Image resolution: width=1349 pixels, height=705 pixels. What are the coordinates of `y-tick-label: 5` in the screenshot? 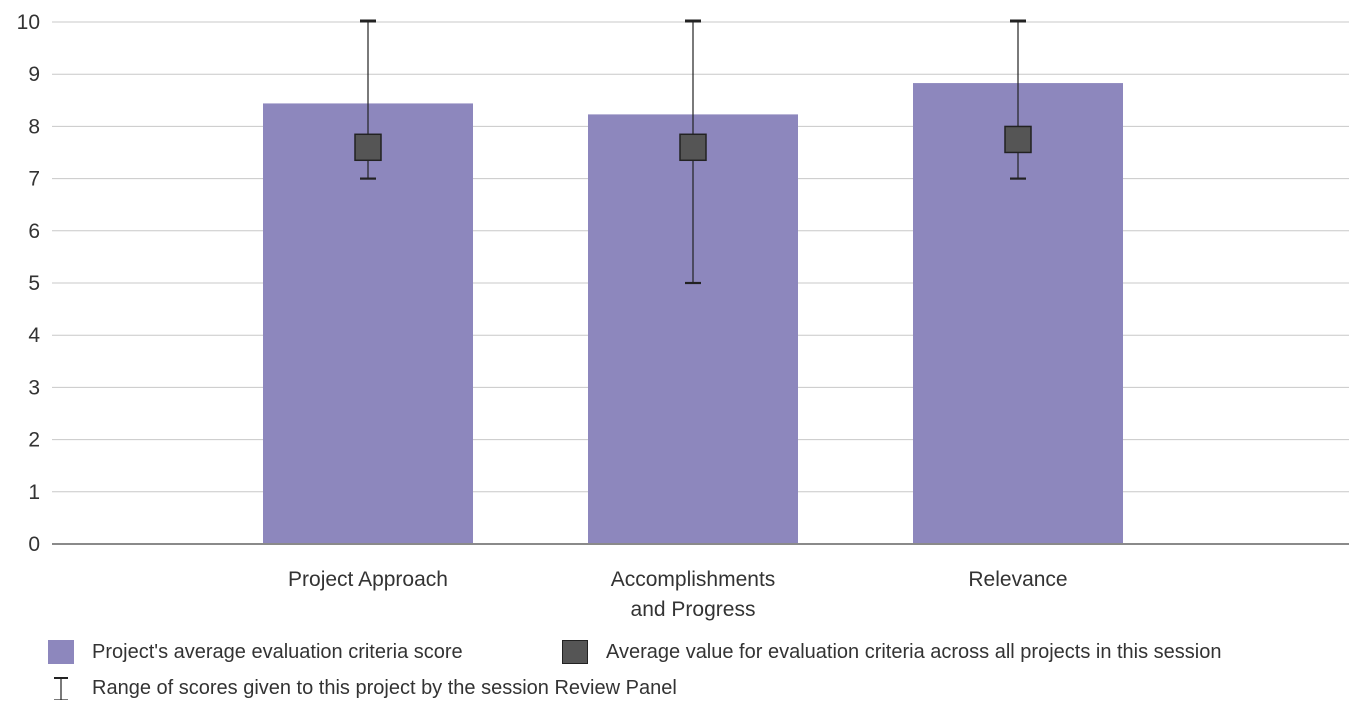 It's located at (34, 283).